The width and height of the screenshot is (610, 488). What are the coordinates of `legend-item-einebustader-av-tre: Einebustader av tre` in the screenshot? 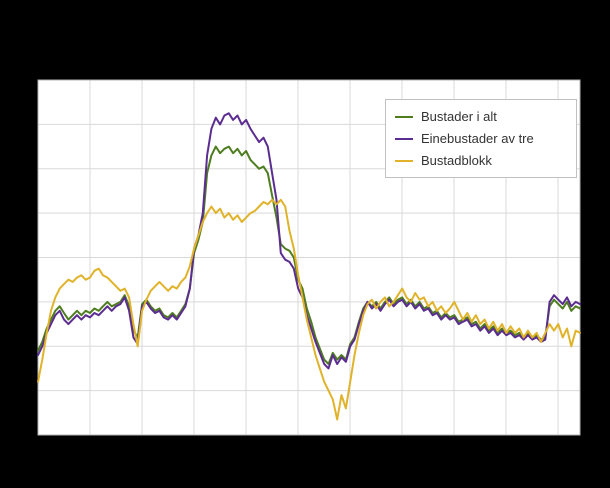 It's located at (481, 138).